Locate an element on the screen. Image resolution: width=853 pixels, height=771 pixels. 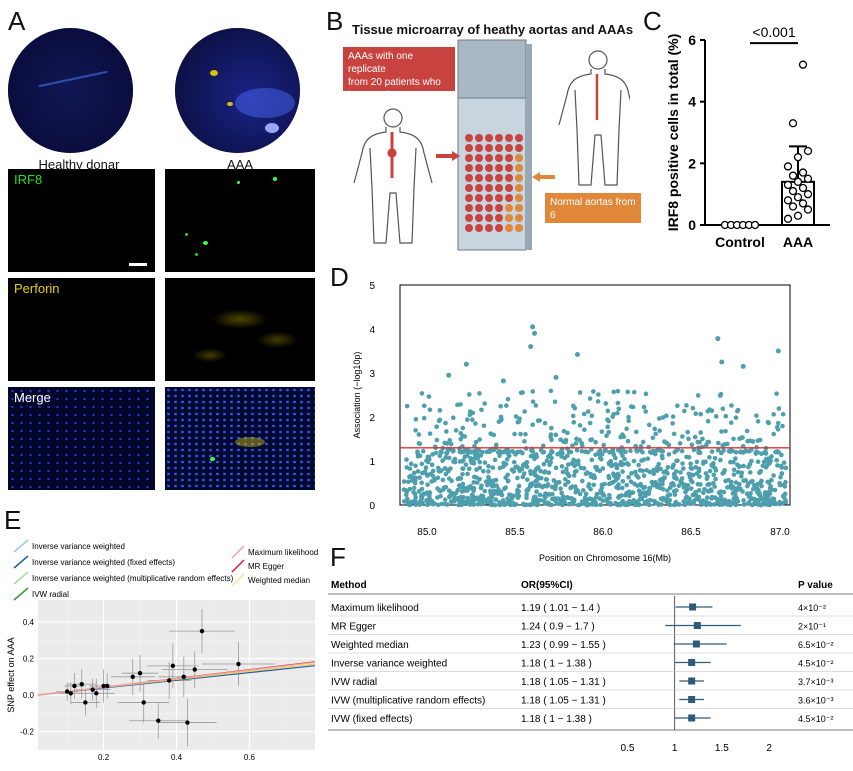
d-peak-point is located at coordinates (535, 333).